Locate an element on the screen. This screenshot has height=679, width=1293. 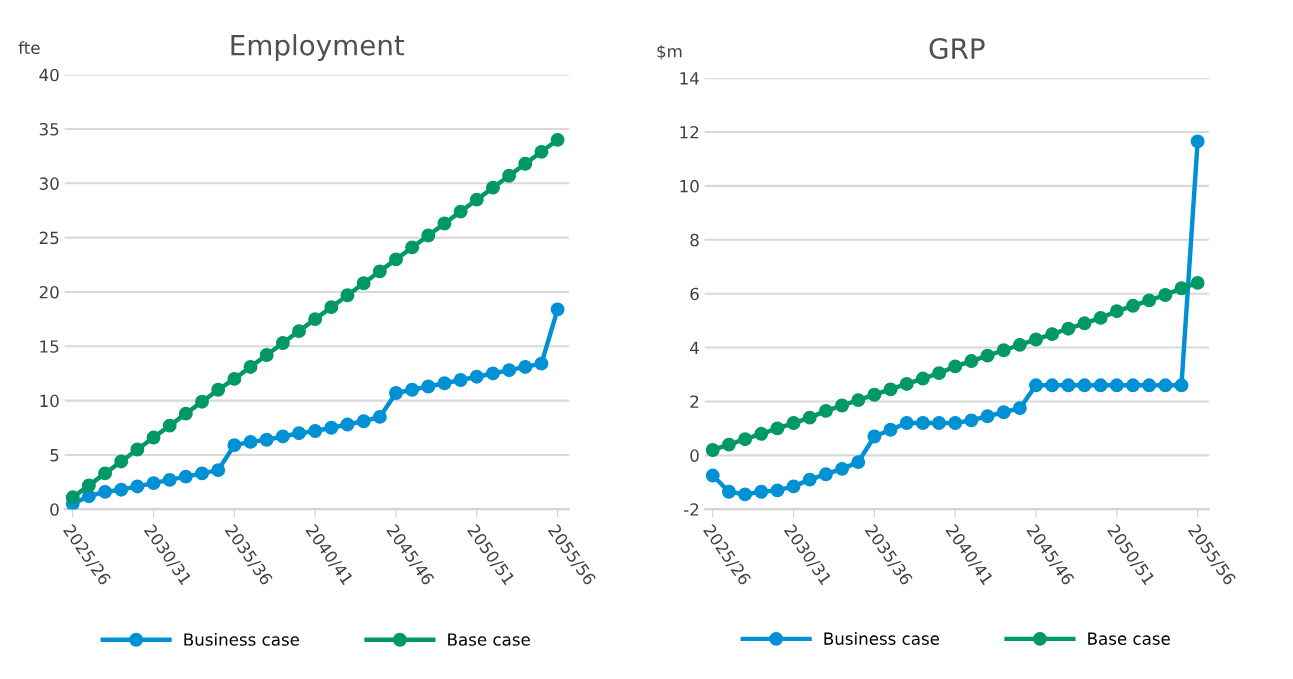
y-tick-label: 8 is located at coordinates (694, 240).